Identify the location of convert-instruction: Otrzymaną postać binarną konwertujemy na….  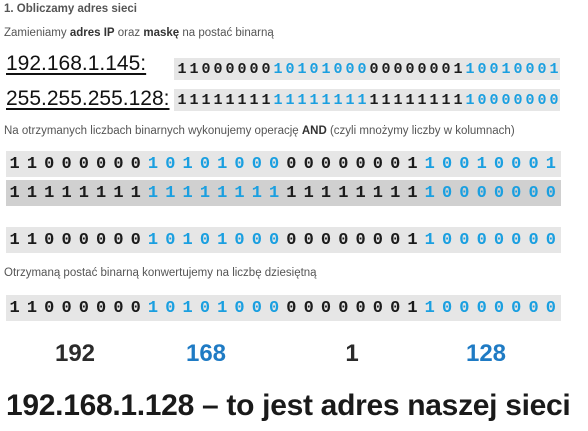
(160, 273).